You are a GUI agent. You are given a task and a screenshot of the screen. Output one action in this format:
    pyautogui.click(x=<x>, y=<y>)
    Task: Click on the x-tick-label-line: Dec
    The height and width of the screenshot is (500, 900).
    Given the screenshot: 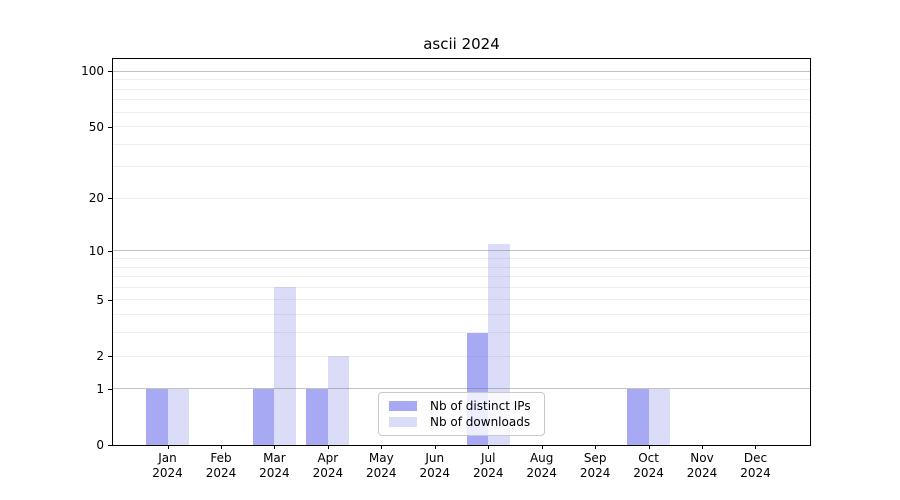 What is the action you would take?
    pyautogui.click(x=755, y=458)
    